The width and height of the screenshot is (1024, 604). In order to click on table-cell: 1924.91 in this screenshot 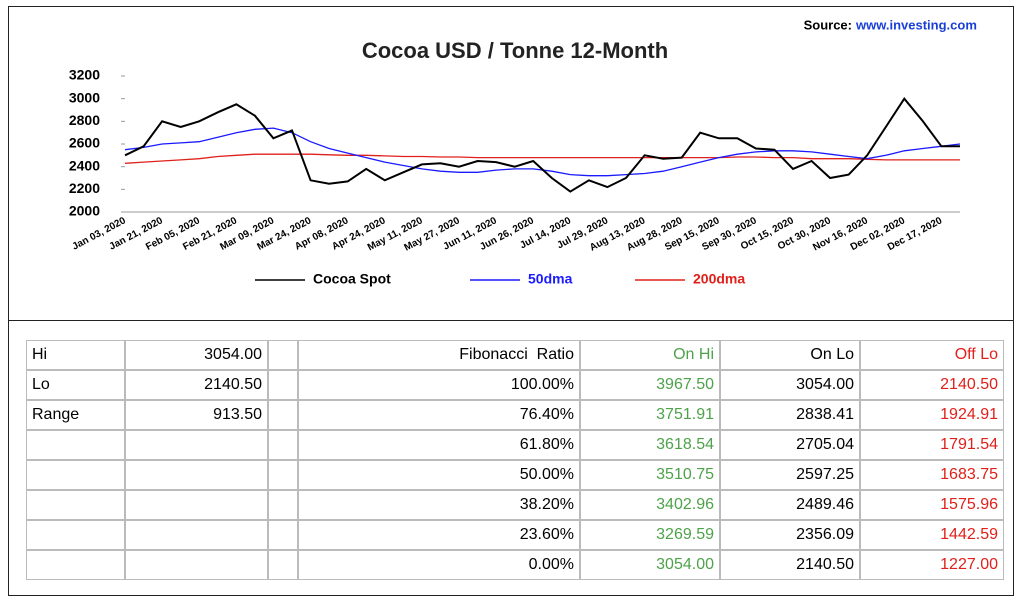, I will do `click(932, 415)`.